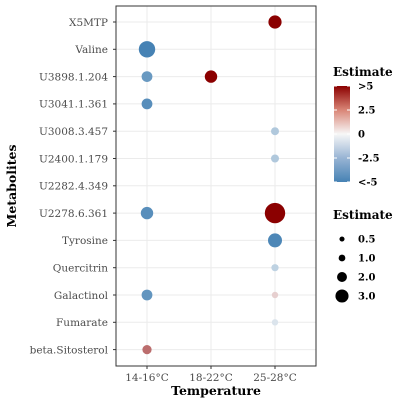 This screenshot has width=406, height=411. I want to click on size-legend-title: Estimate, so click(363, 215).